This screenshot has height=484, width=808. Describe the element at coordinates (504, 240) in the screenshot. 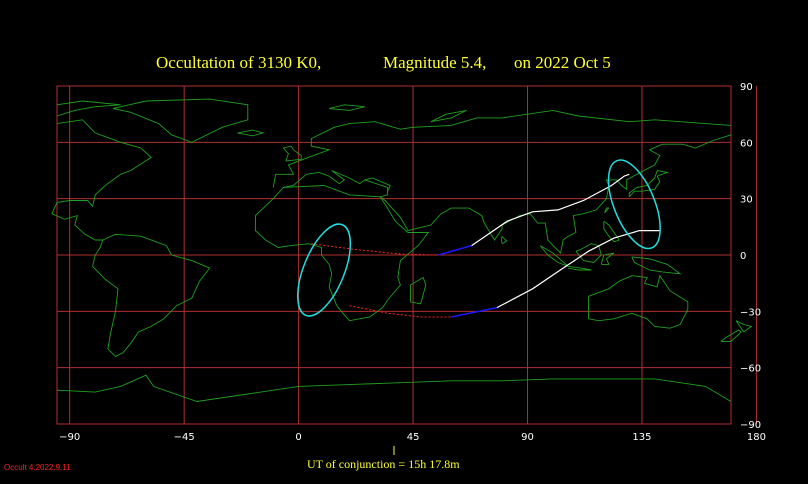

I see `coast-sri-lanka` at that location.